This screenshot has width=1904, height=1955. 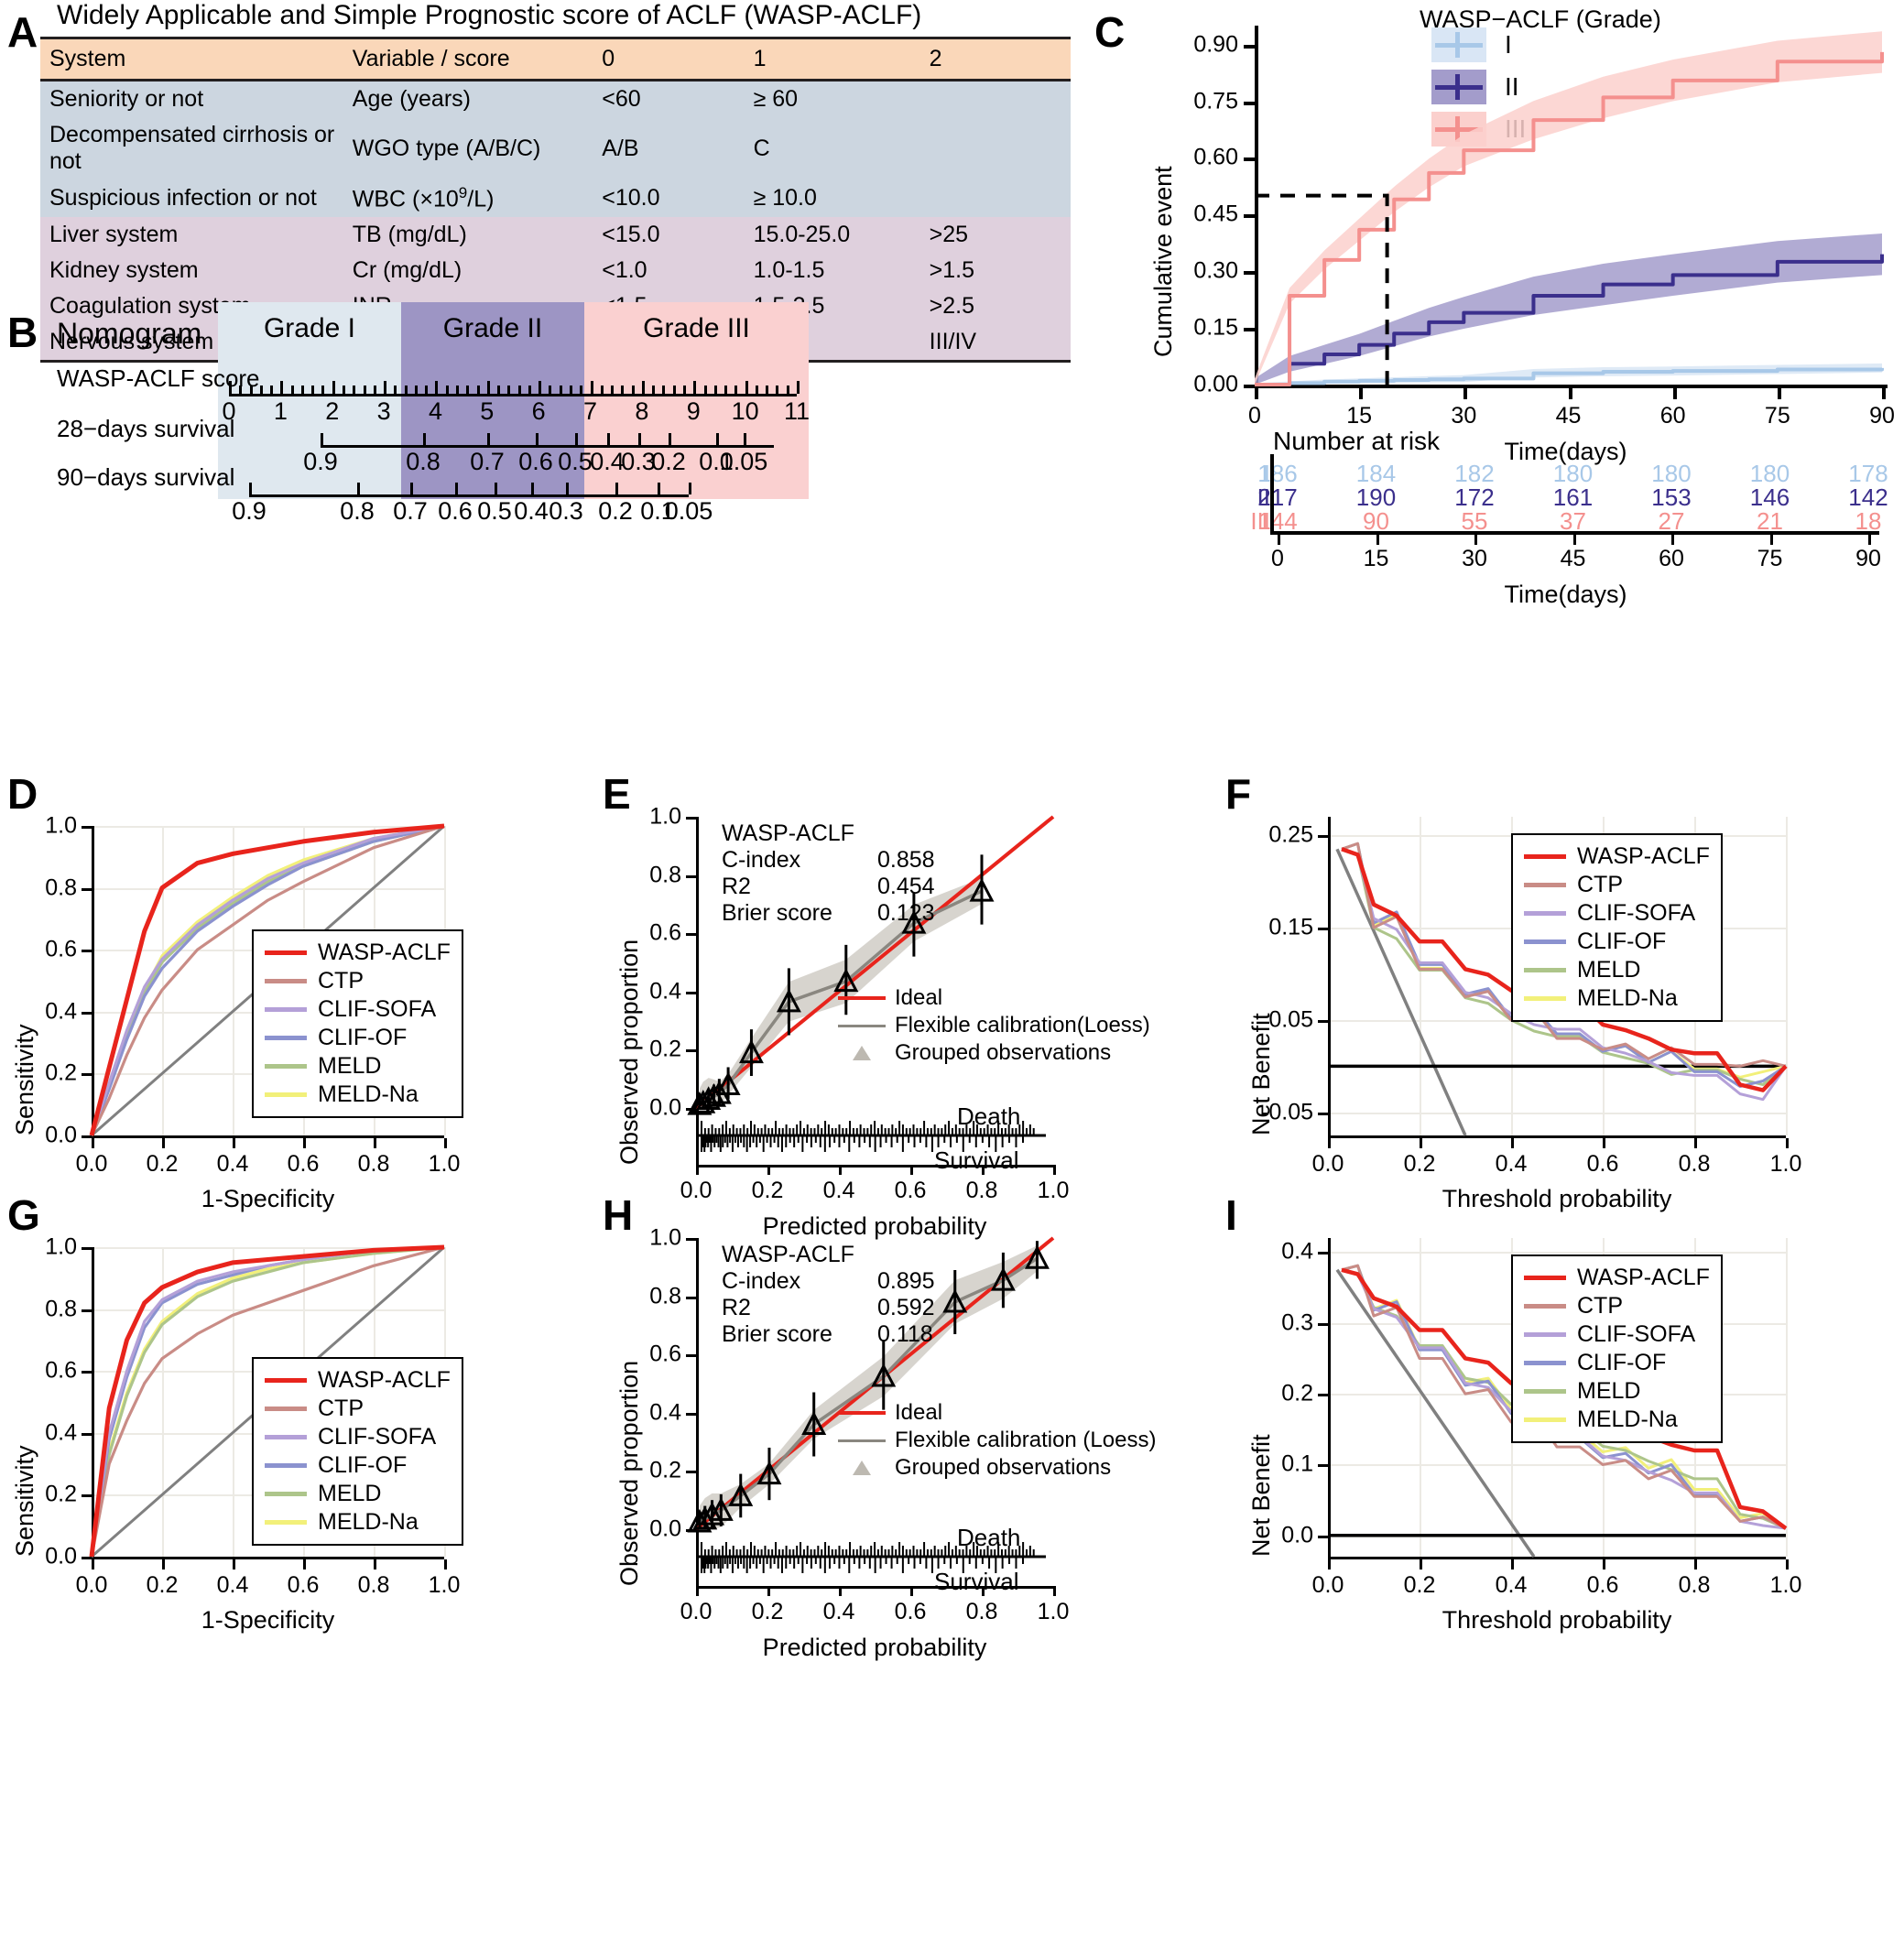 I want to click on gridline-h, so click(x=268, y=889).